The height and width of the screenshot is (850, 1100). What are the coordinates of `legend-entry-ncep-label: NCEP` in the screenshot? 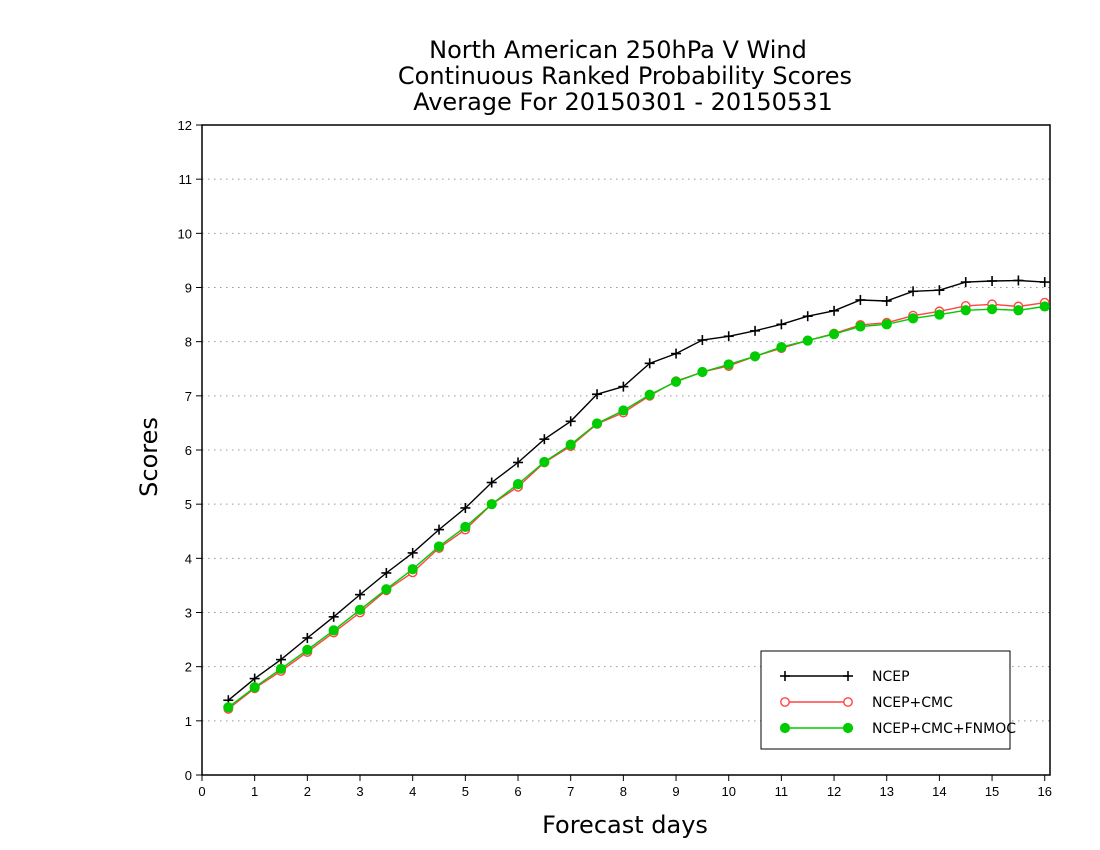 It's located at (891, 677).